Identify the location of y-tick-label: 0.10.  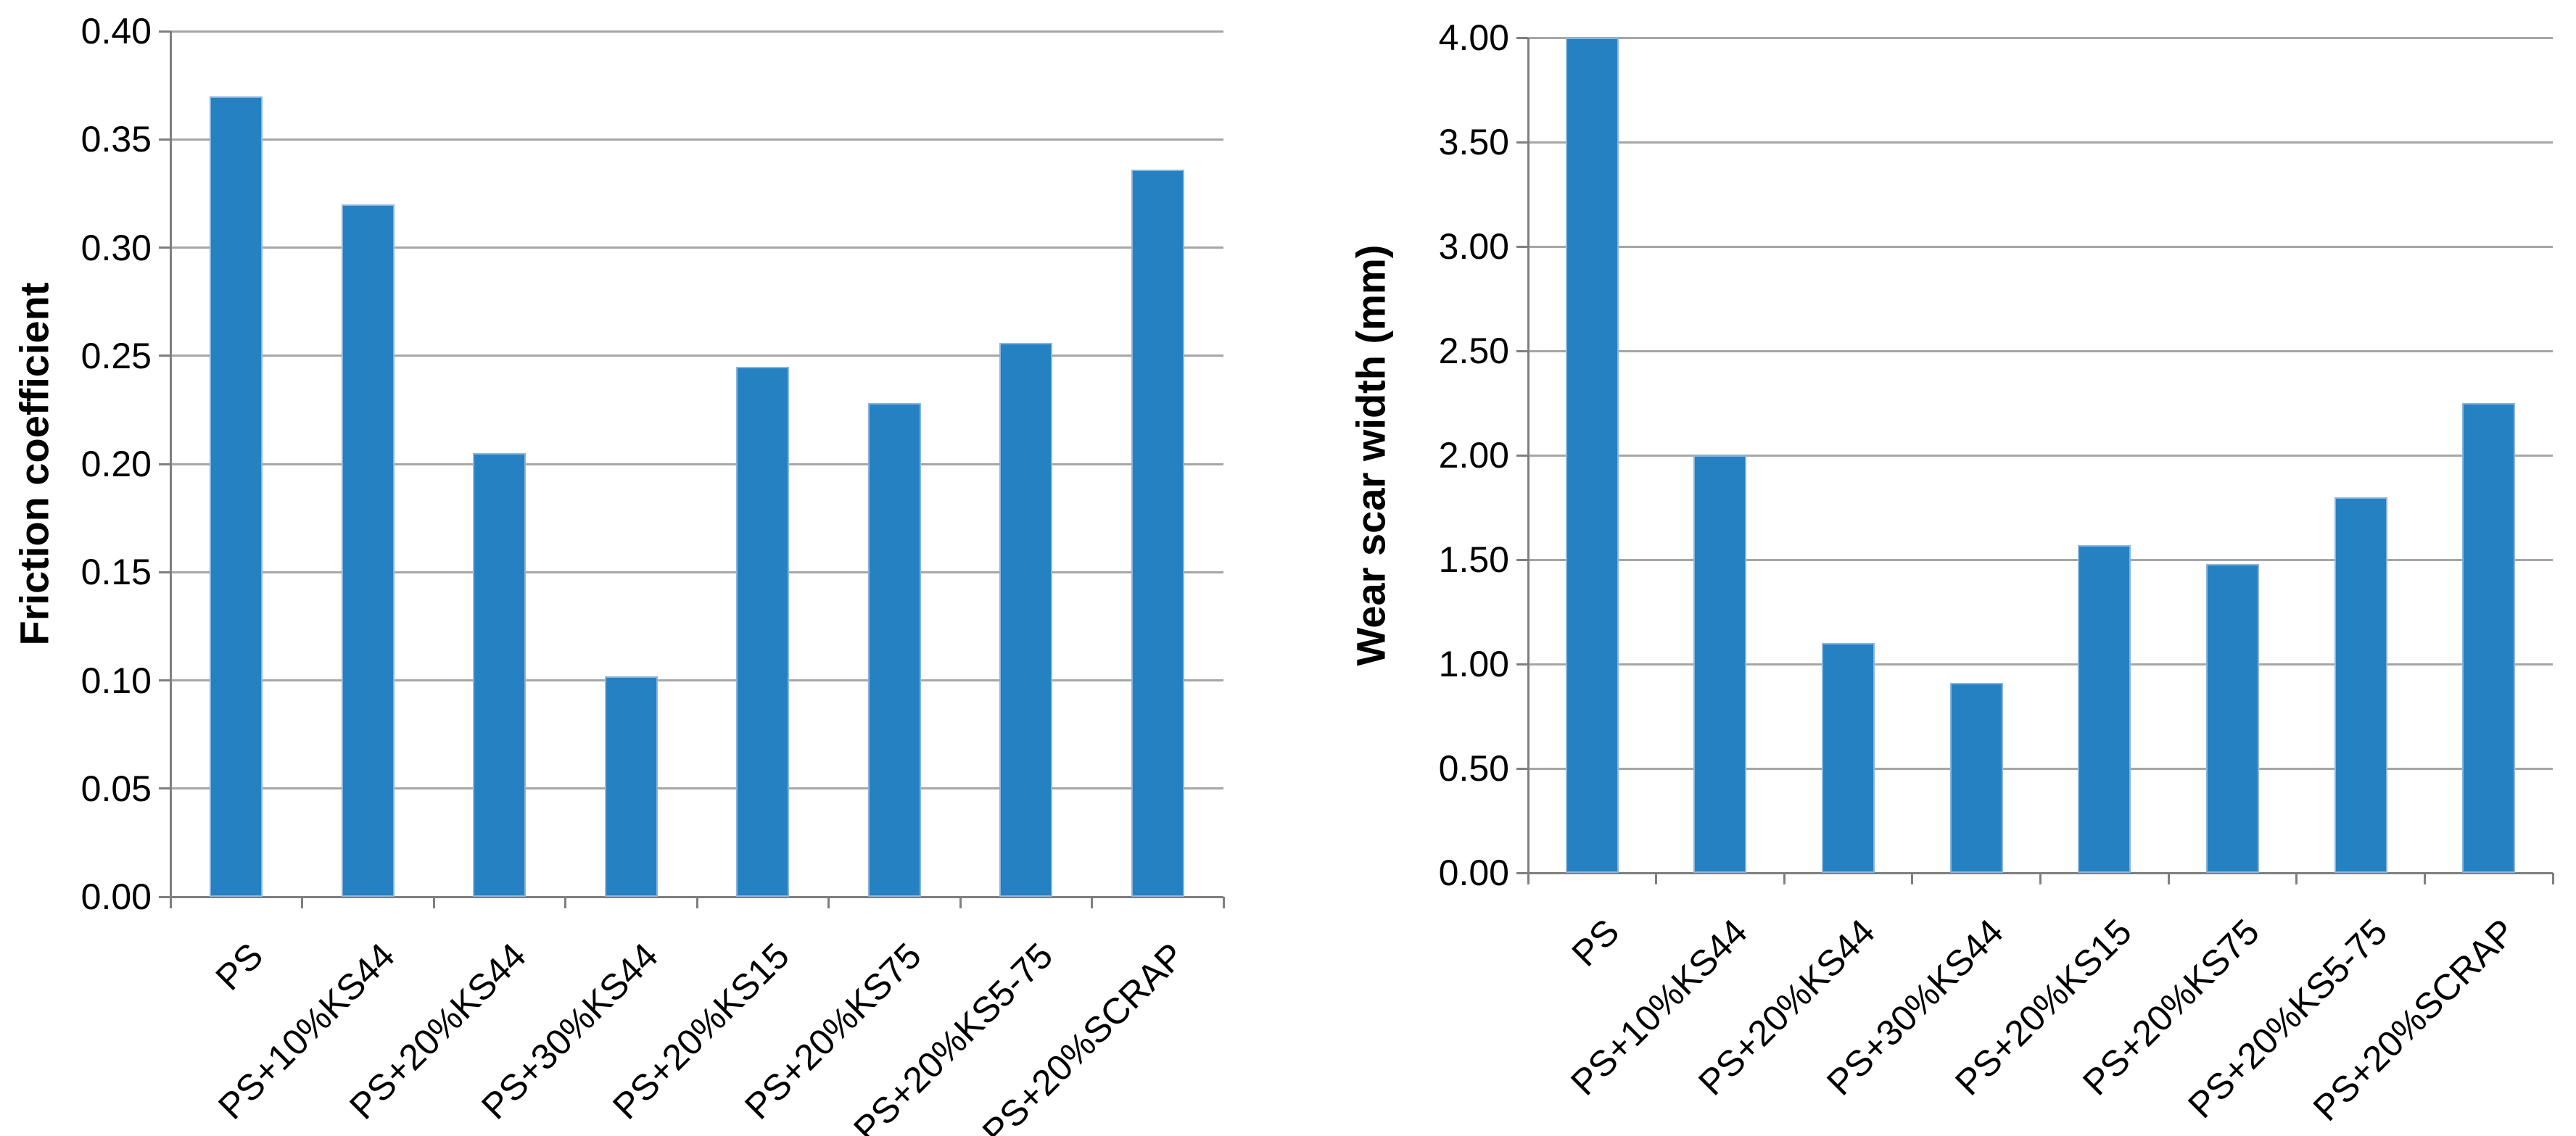
(116, 680).